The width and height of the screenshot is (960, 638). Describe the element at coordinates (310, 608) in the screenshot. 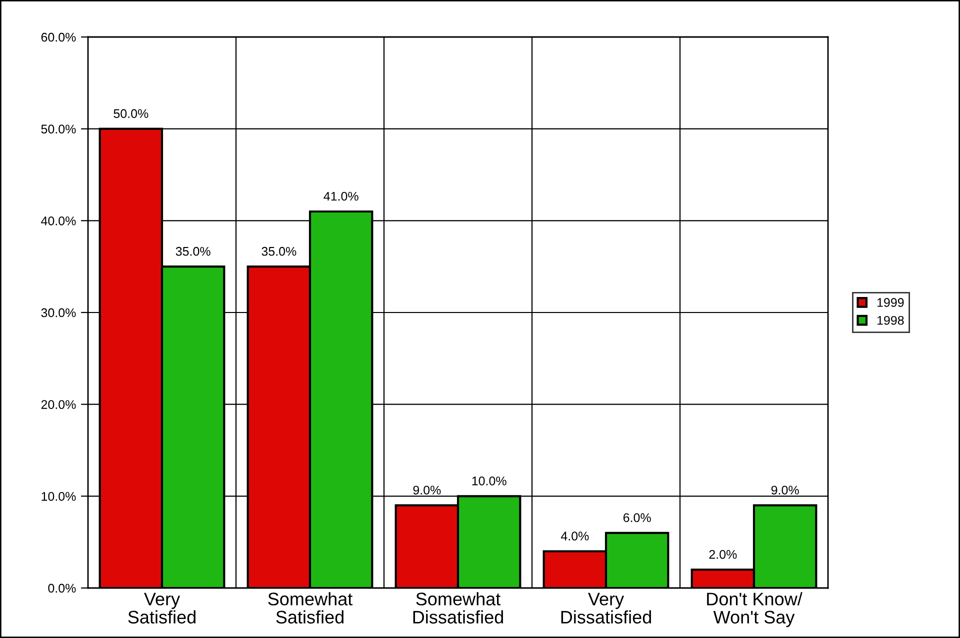

I see `x-tick-label: Somewhat Satisfied` at that location.